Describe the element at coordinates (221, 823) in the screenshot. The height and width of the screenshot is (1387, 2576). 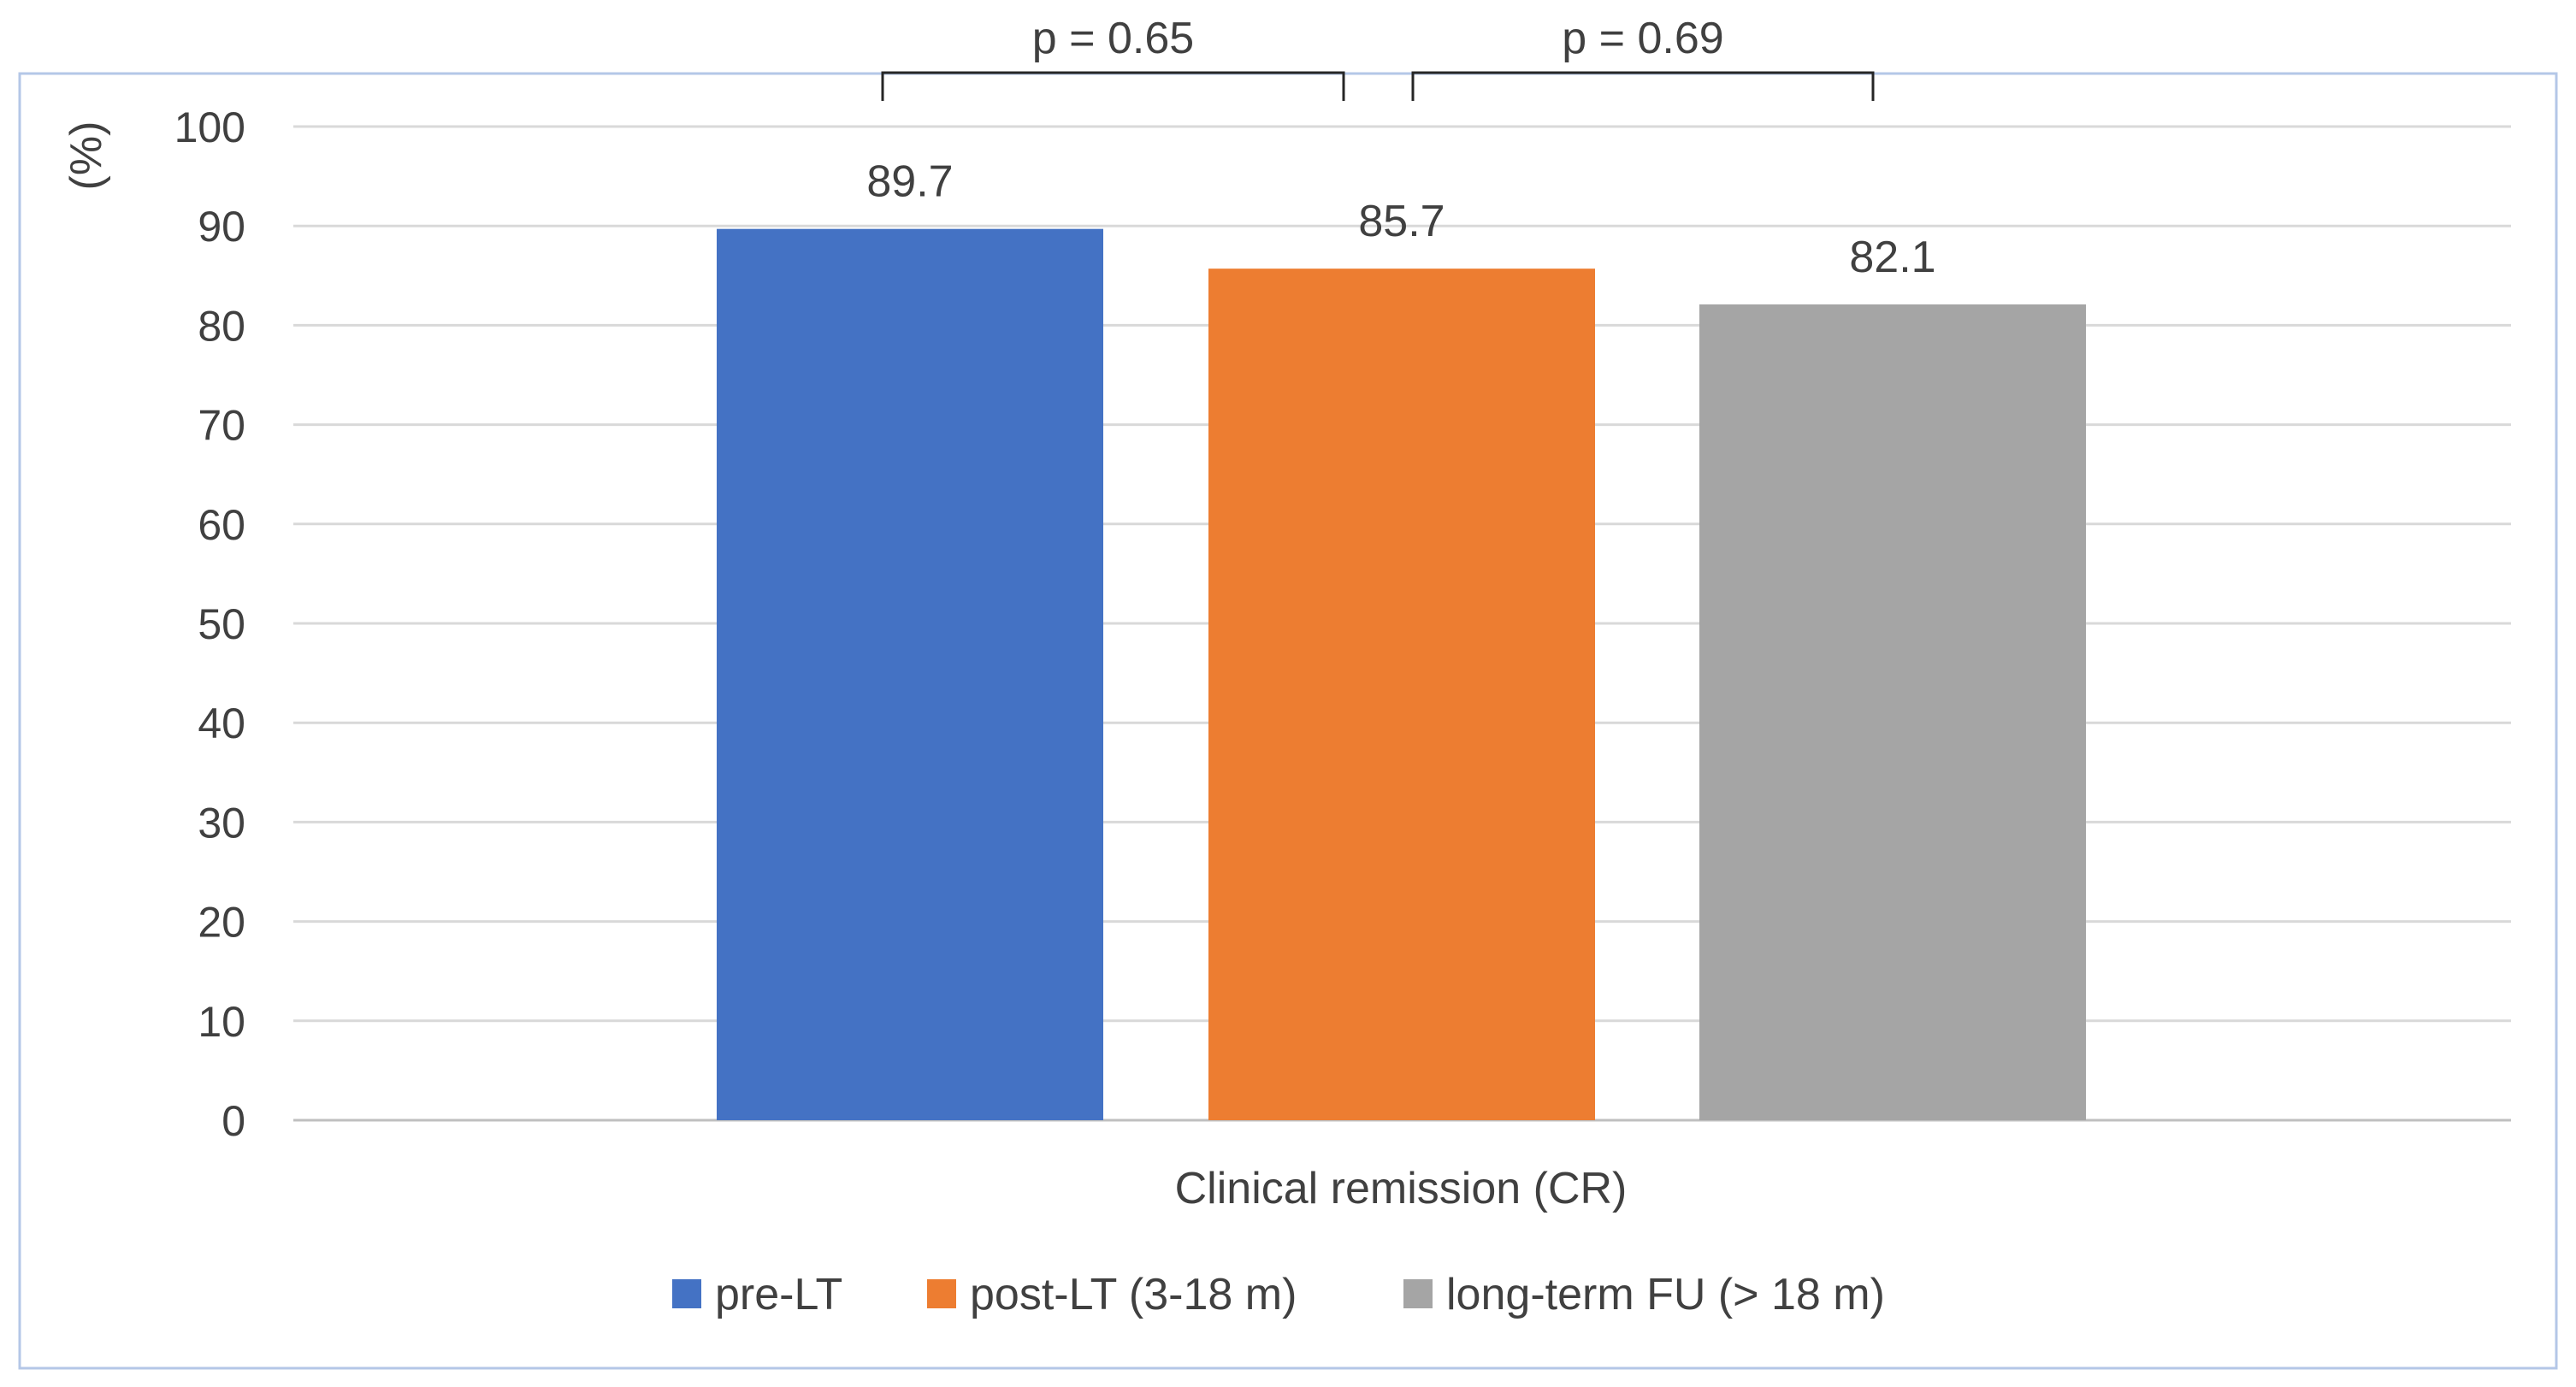
I see `y-tick-label: 30` at that location.